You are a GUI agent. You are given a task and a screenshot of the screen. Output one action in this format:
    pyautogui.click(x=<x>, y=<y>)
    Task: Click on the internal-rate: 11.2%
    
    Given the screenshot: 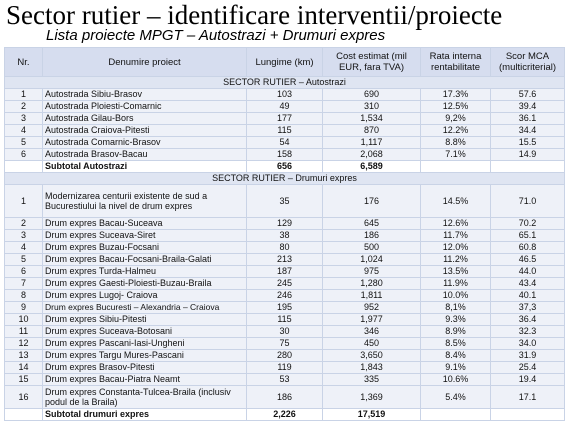 What is the action you would take?
    pyautogui.click(x=456, y=260)
    